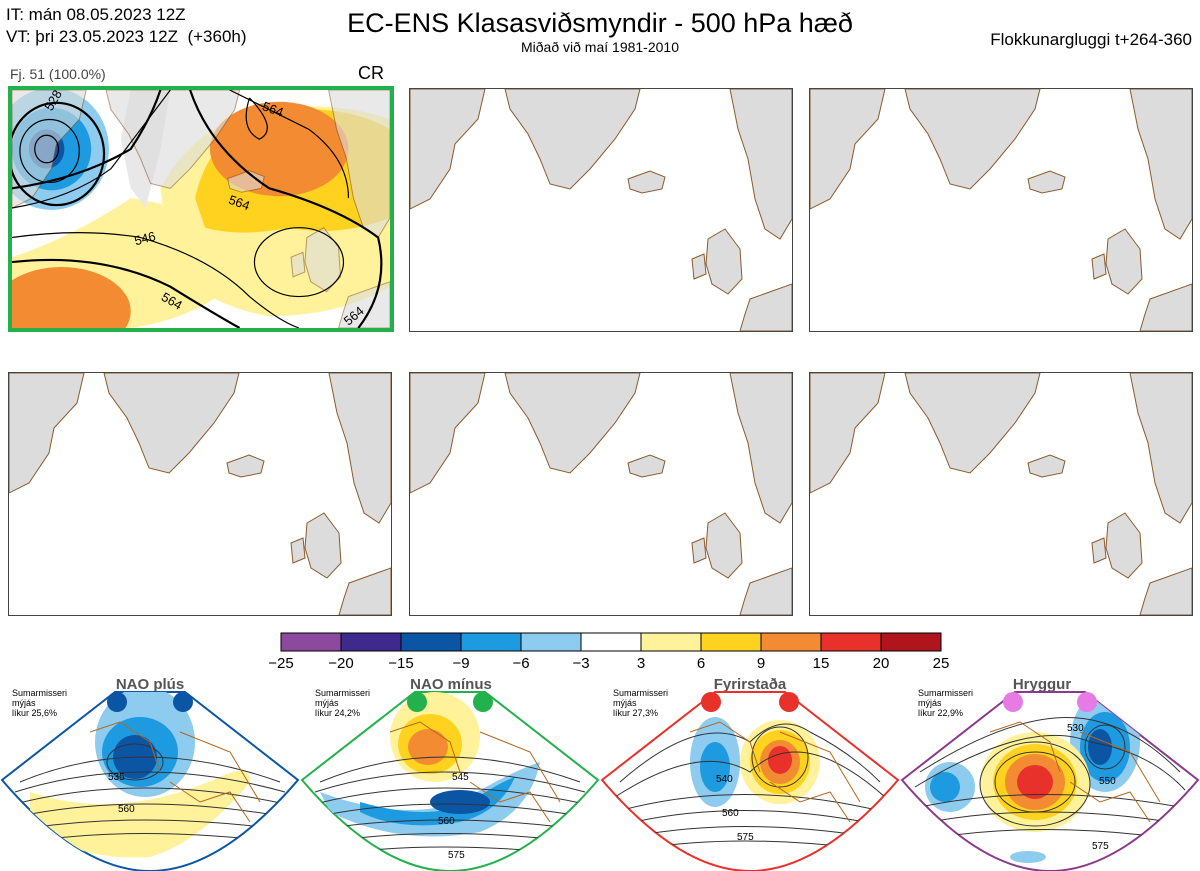 Image resolution: width=1200 pixels, height=871 pixels. What do you see at coordinates (116, 777) in the screenshot?
I see `contour-label: 535` at bounding box center [116, 777].